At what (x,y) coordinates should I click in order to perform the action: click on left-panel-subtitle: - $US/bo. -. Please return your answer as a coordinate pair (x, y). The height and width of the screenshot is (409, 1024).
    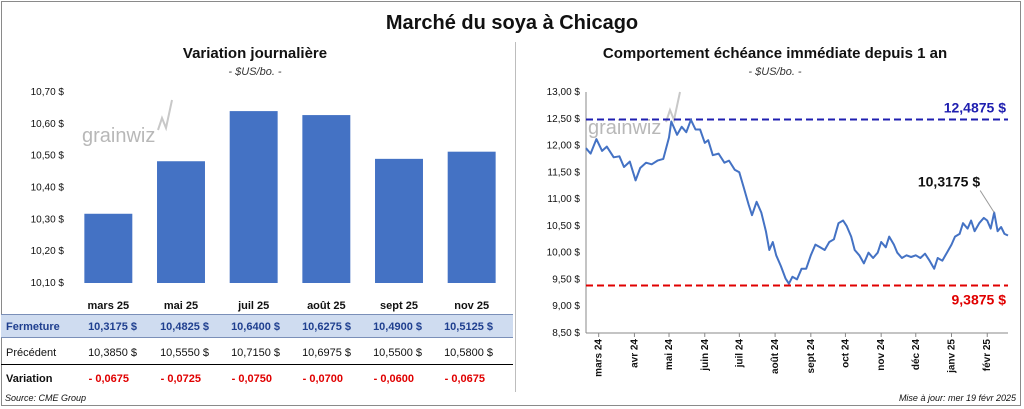
    Looking at the image, I should click on (255, 72).